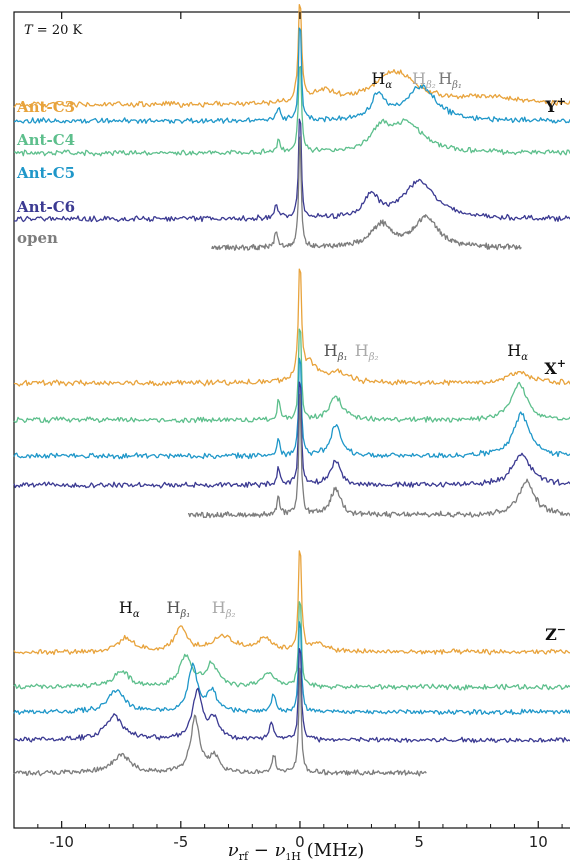 This screenshot has width=570, height=864. What do you see at coordinates (300, 842) in the screenshot?
I see `x-tick-label: 0` at bounding box center [300, 842].